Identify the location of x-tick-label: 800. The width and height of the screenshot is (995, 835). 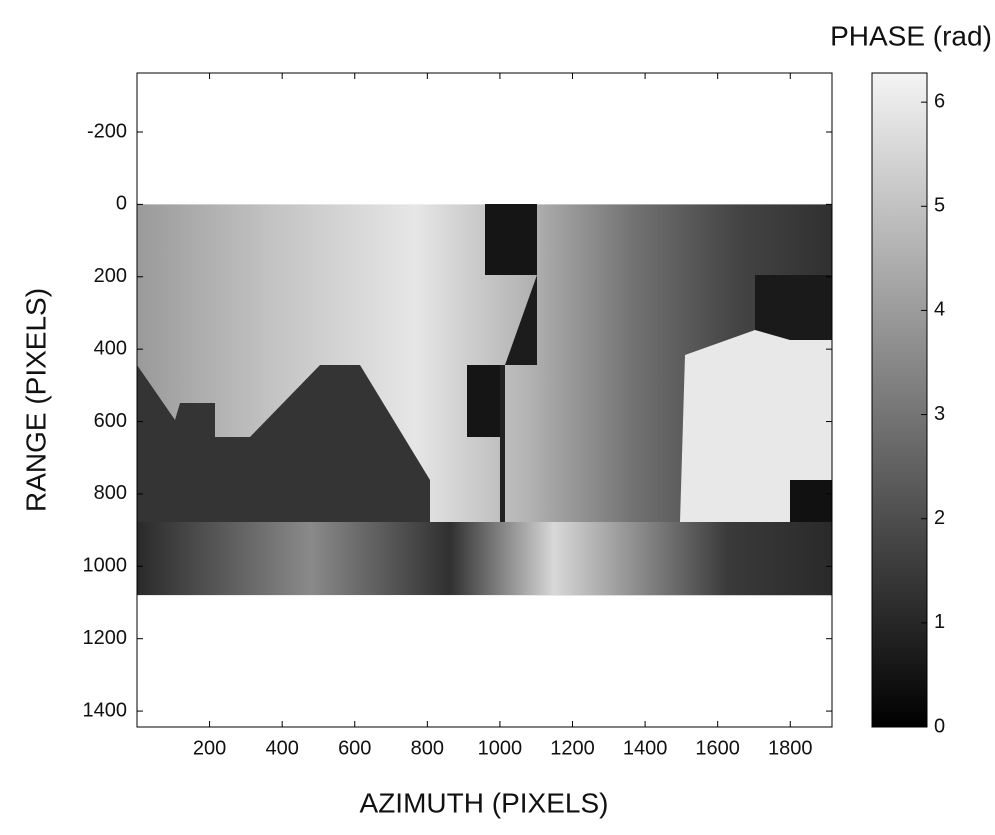
(427, 748).